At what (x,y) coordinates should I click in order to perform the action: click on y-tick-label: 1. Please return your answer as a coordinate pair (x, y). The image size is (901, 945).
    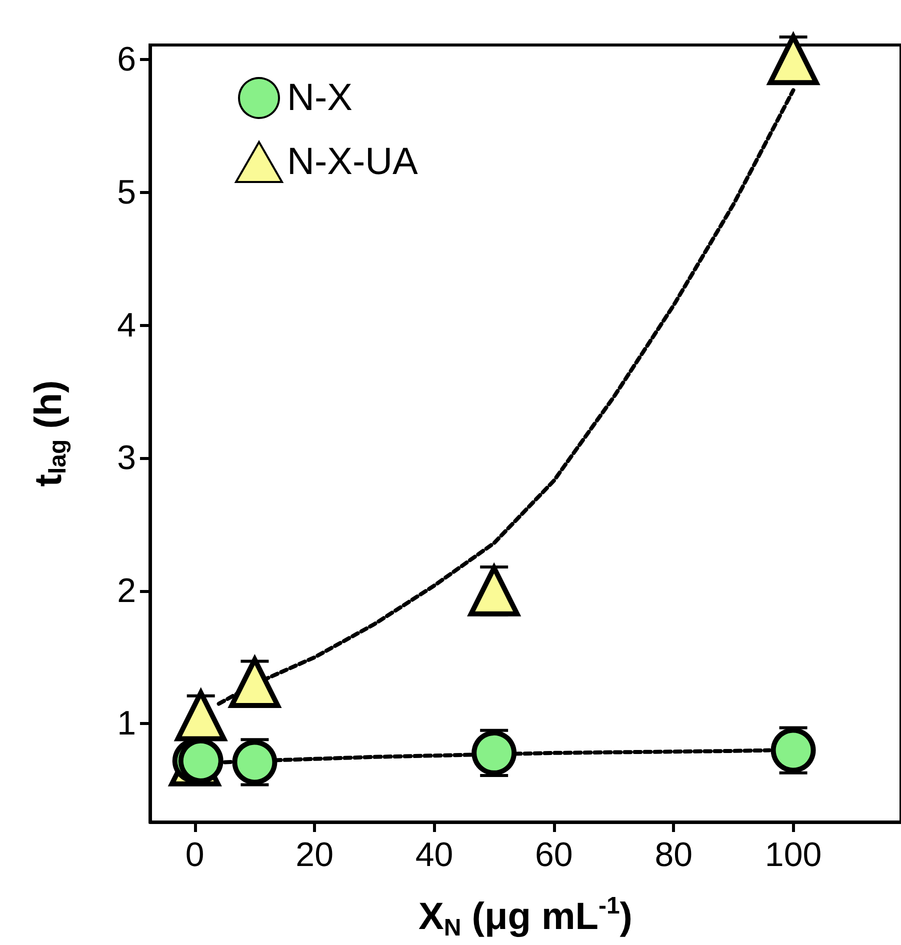
    Looking at the image, I should click on (126, 723).